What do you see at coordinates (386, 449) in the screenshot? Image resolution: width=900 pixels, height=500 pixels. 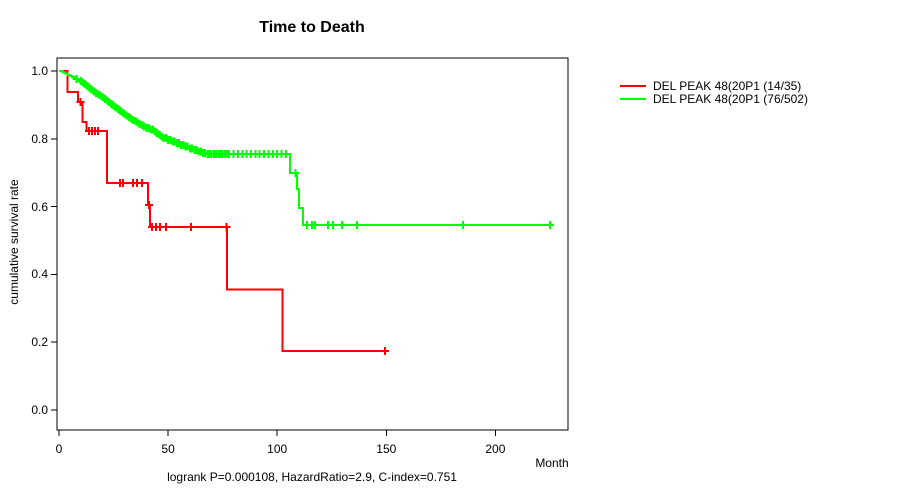 I see `x-tick-label-150: 150` at bounding box center [386, 449].